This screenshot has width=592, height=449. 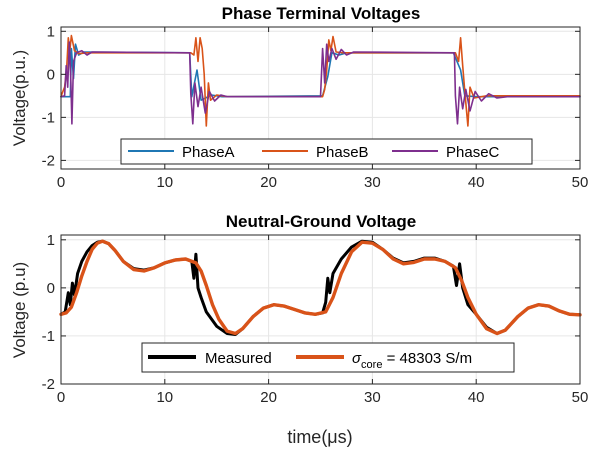 What do you see at coordinates (342, 152) in the screenshot?
I see `legend-label-phaseb: PhaseB` at bounding box center [342, 152].